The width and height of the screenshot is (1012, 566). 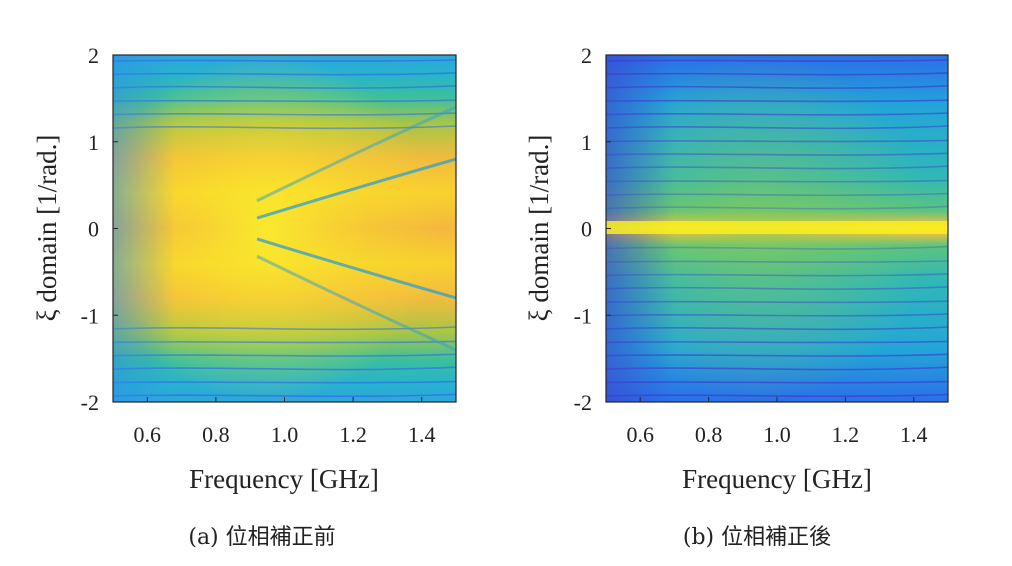 What do you see at coordinates (757, 537) in the screenshot?
I see `caption-b: (b) 位相補正後` at bounding box center [757, 537].